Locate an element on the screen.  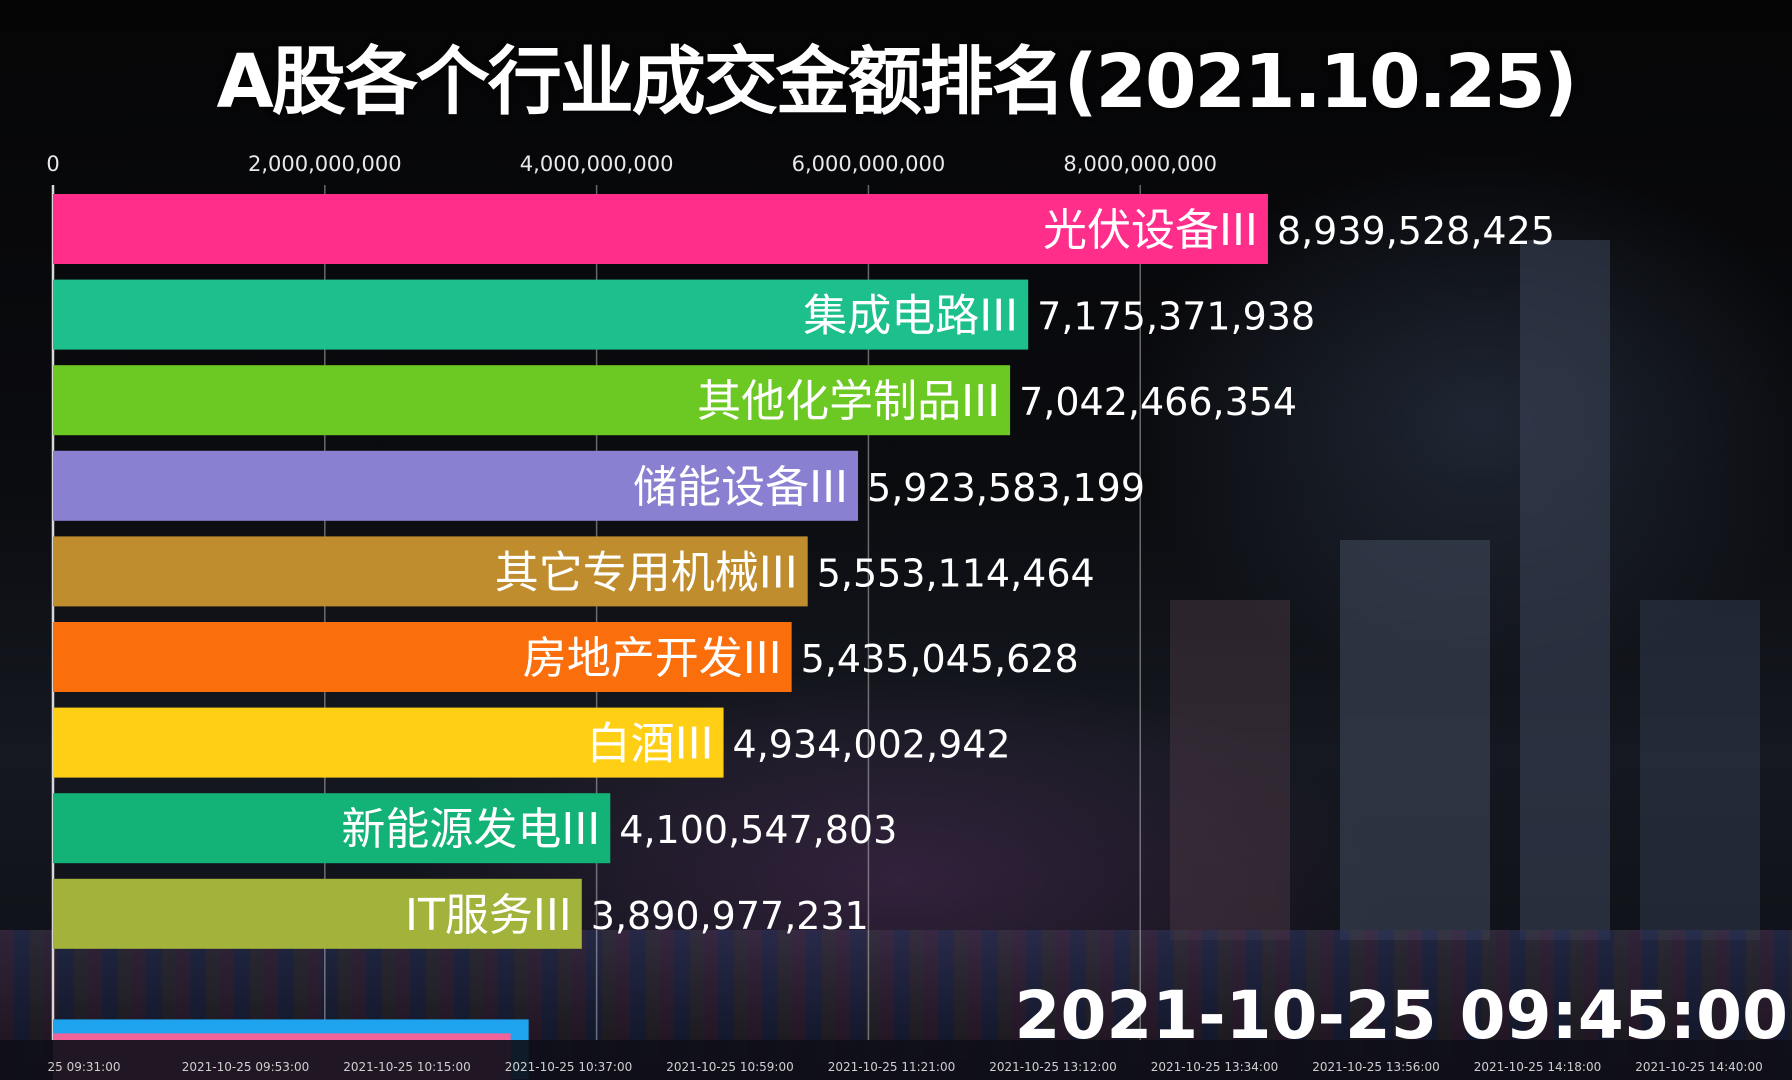
timeline-tick-label: 2021-10-25 11:21:00 is located at coordinates (891, 1067).